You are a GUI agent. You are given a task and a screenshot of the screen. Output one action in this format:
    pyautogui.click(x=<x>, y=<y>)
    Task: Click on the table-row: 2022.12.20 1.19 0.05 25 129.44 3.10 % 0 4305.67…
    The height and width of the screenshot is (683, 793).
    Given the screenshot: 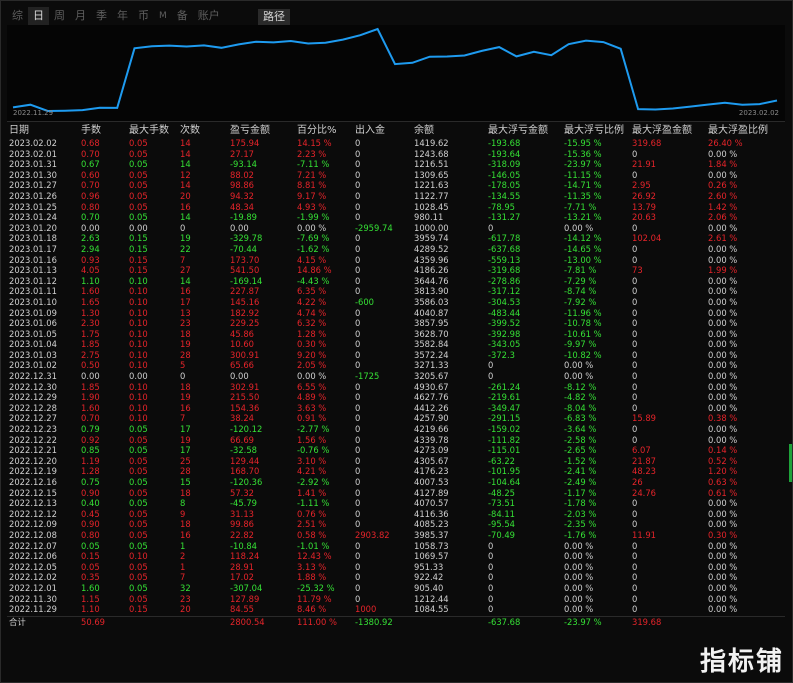 What is the action you would take?
    pyautogui.click(x=396, y=461)
    